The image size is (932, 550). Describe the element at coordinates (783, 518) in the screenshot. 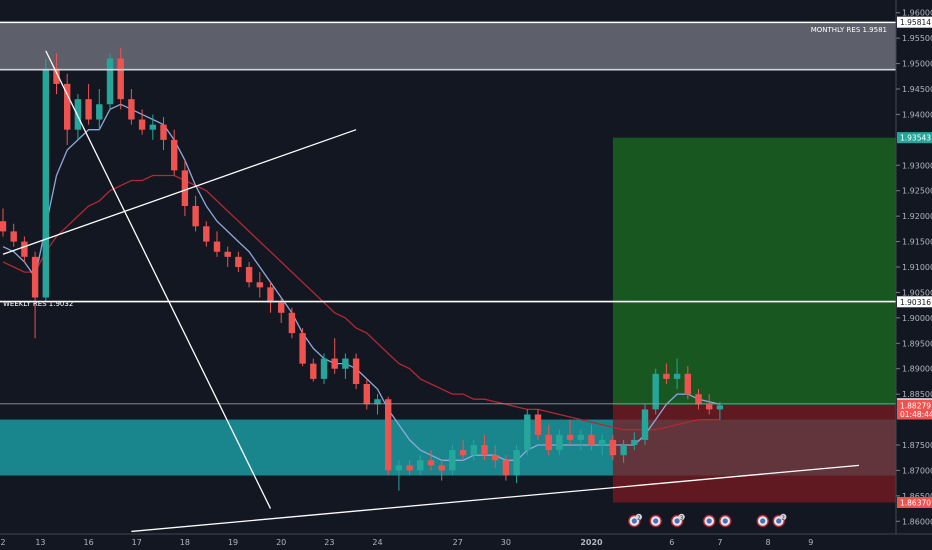

I see `svg-text: 2` at that location.